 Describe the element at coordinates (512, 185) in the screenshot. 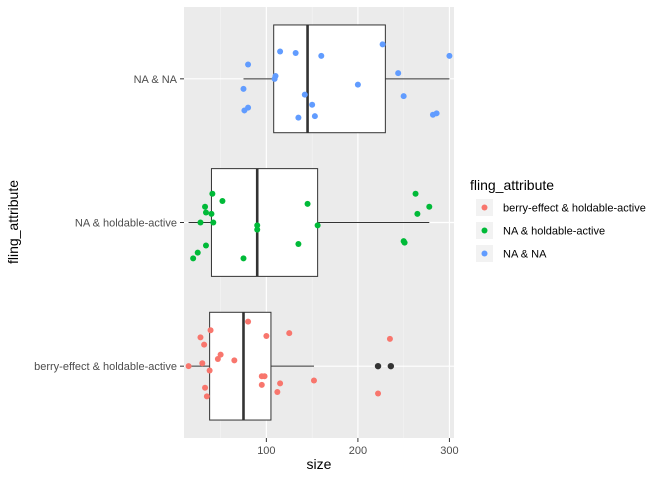

I see `legend-title: fling_attribute` at that location.